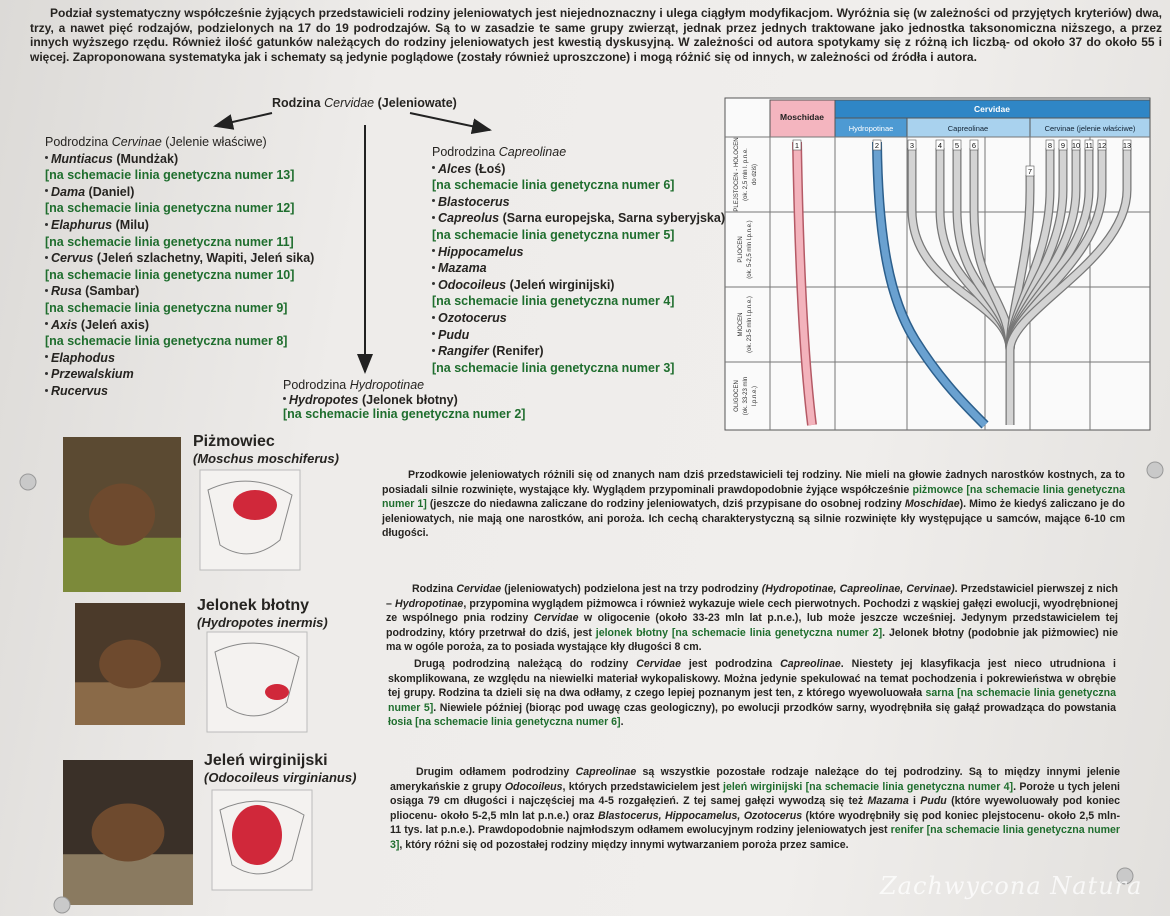  I want to click on lineage-number: 4, so click(940, 145).